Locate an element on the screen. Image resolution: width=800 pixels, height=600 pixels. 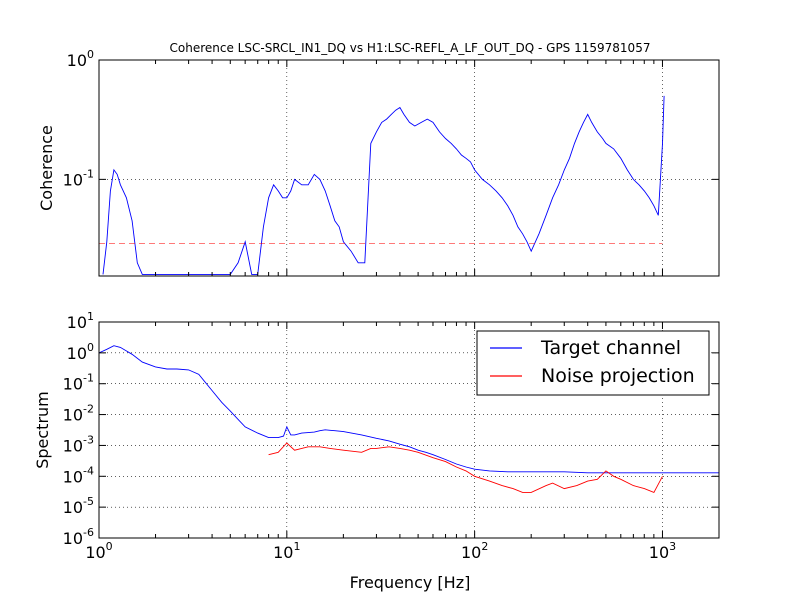
x-tick-label: 10⁰ is located at coordinates (98, 551).